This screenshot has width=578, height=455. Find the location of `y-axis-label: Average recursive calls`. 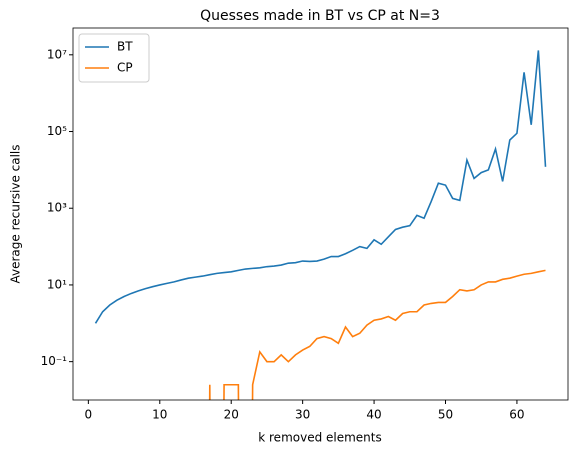

y-axis-label: Average recursive calls is located at coordinates (16, 213).